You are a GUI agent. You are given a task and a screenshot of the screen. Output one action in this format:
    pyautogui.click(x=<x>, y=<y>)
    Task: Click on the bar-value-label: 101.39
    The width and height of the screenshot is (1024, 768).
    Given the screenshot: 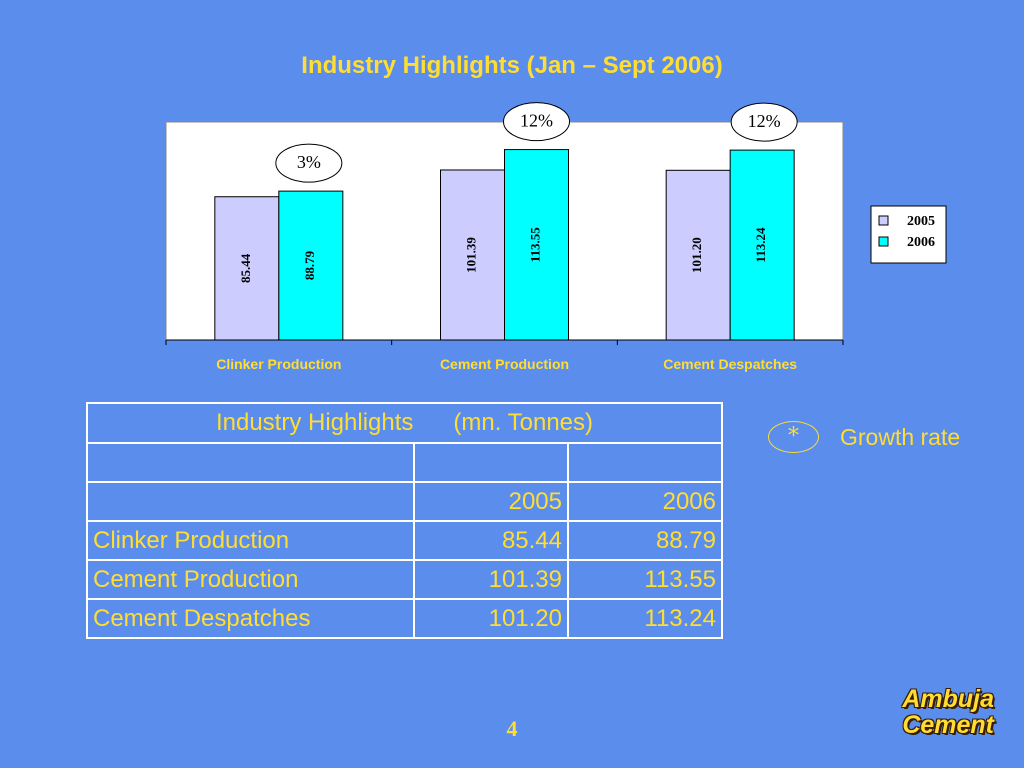 What is the action you would take?
    pyautogui.click(x=470, y=255)
    